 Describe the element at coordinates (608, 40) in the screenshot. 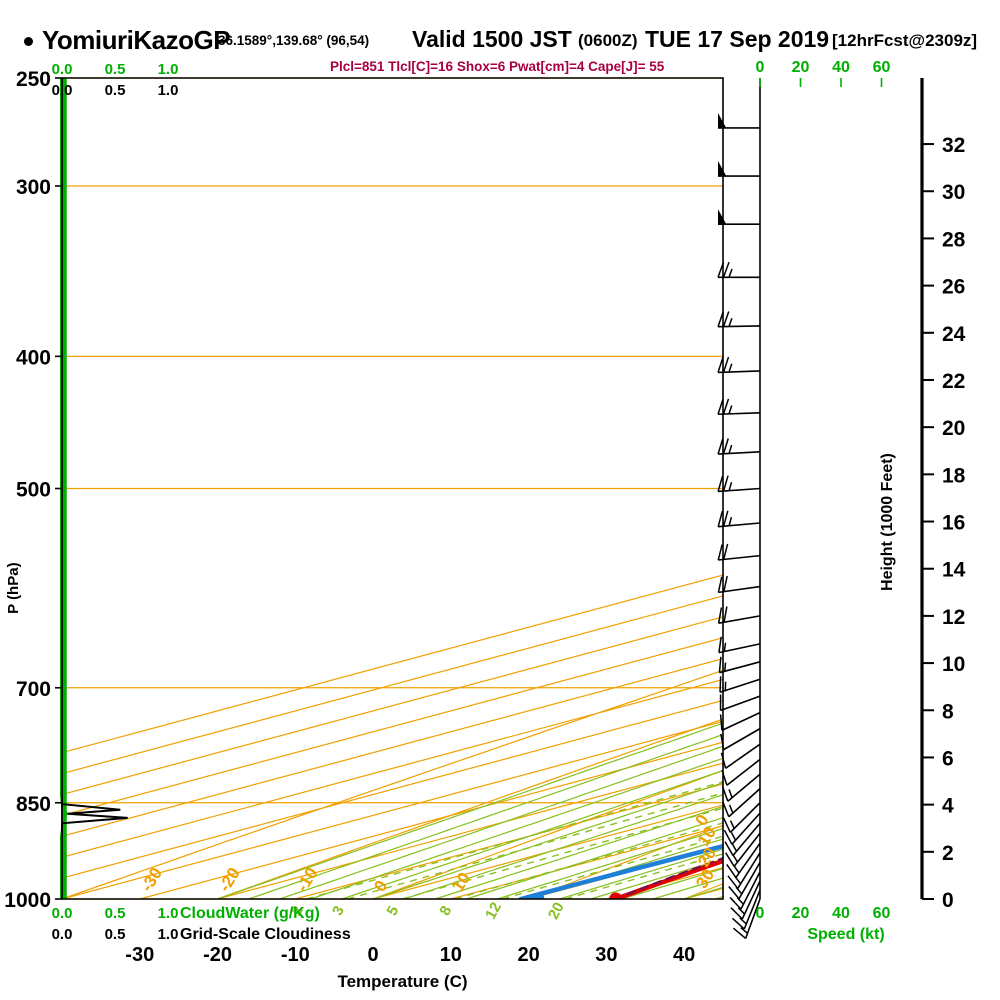

I see `valid-time-utc: (0600Z)` at that location.